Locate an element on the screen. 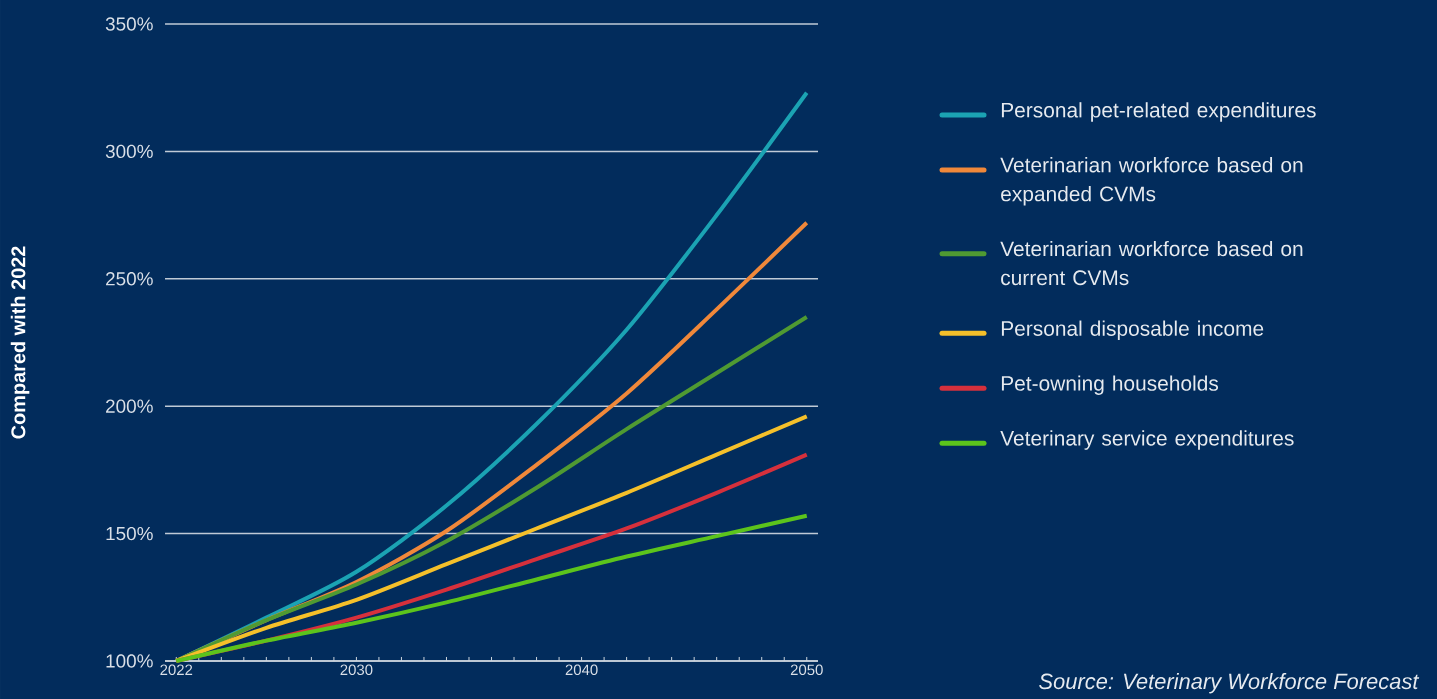  line-series is located at coordinates (491, 588).